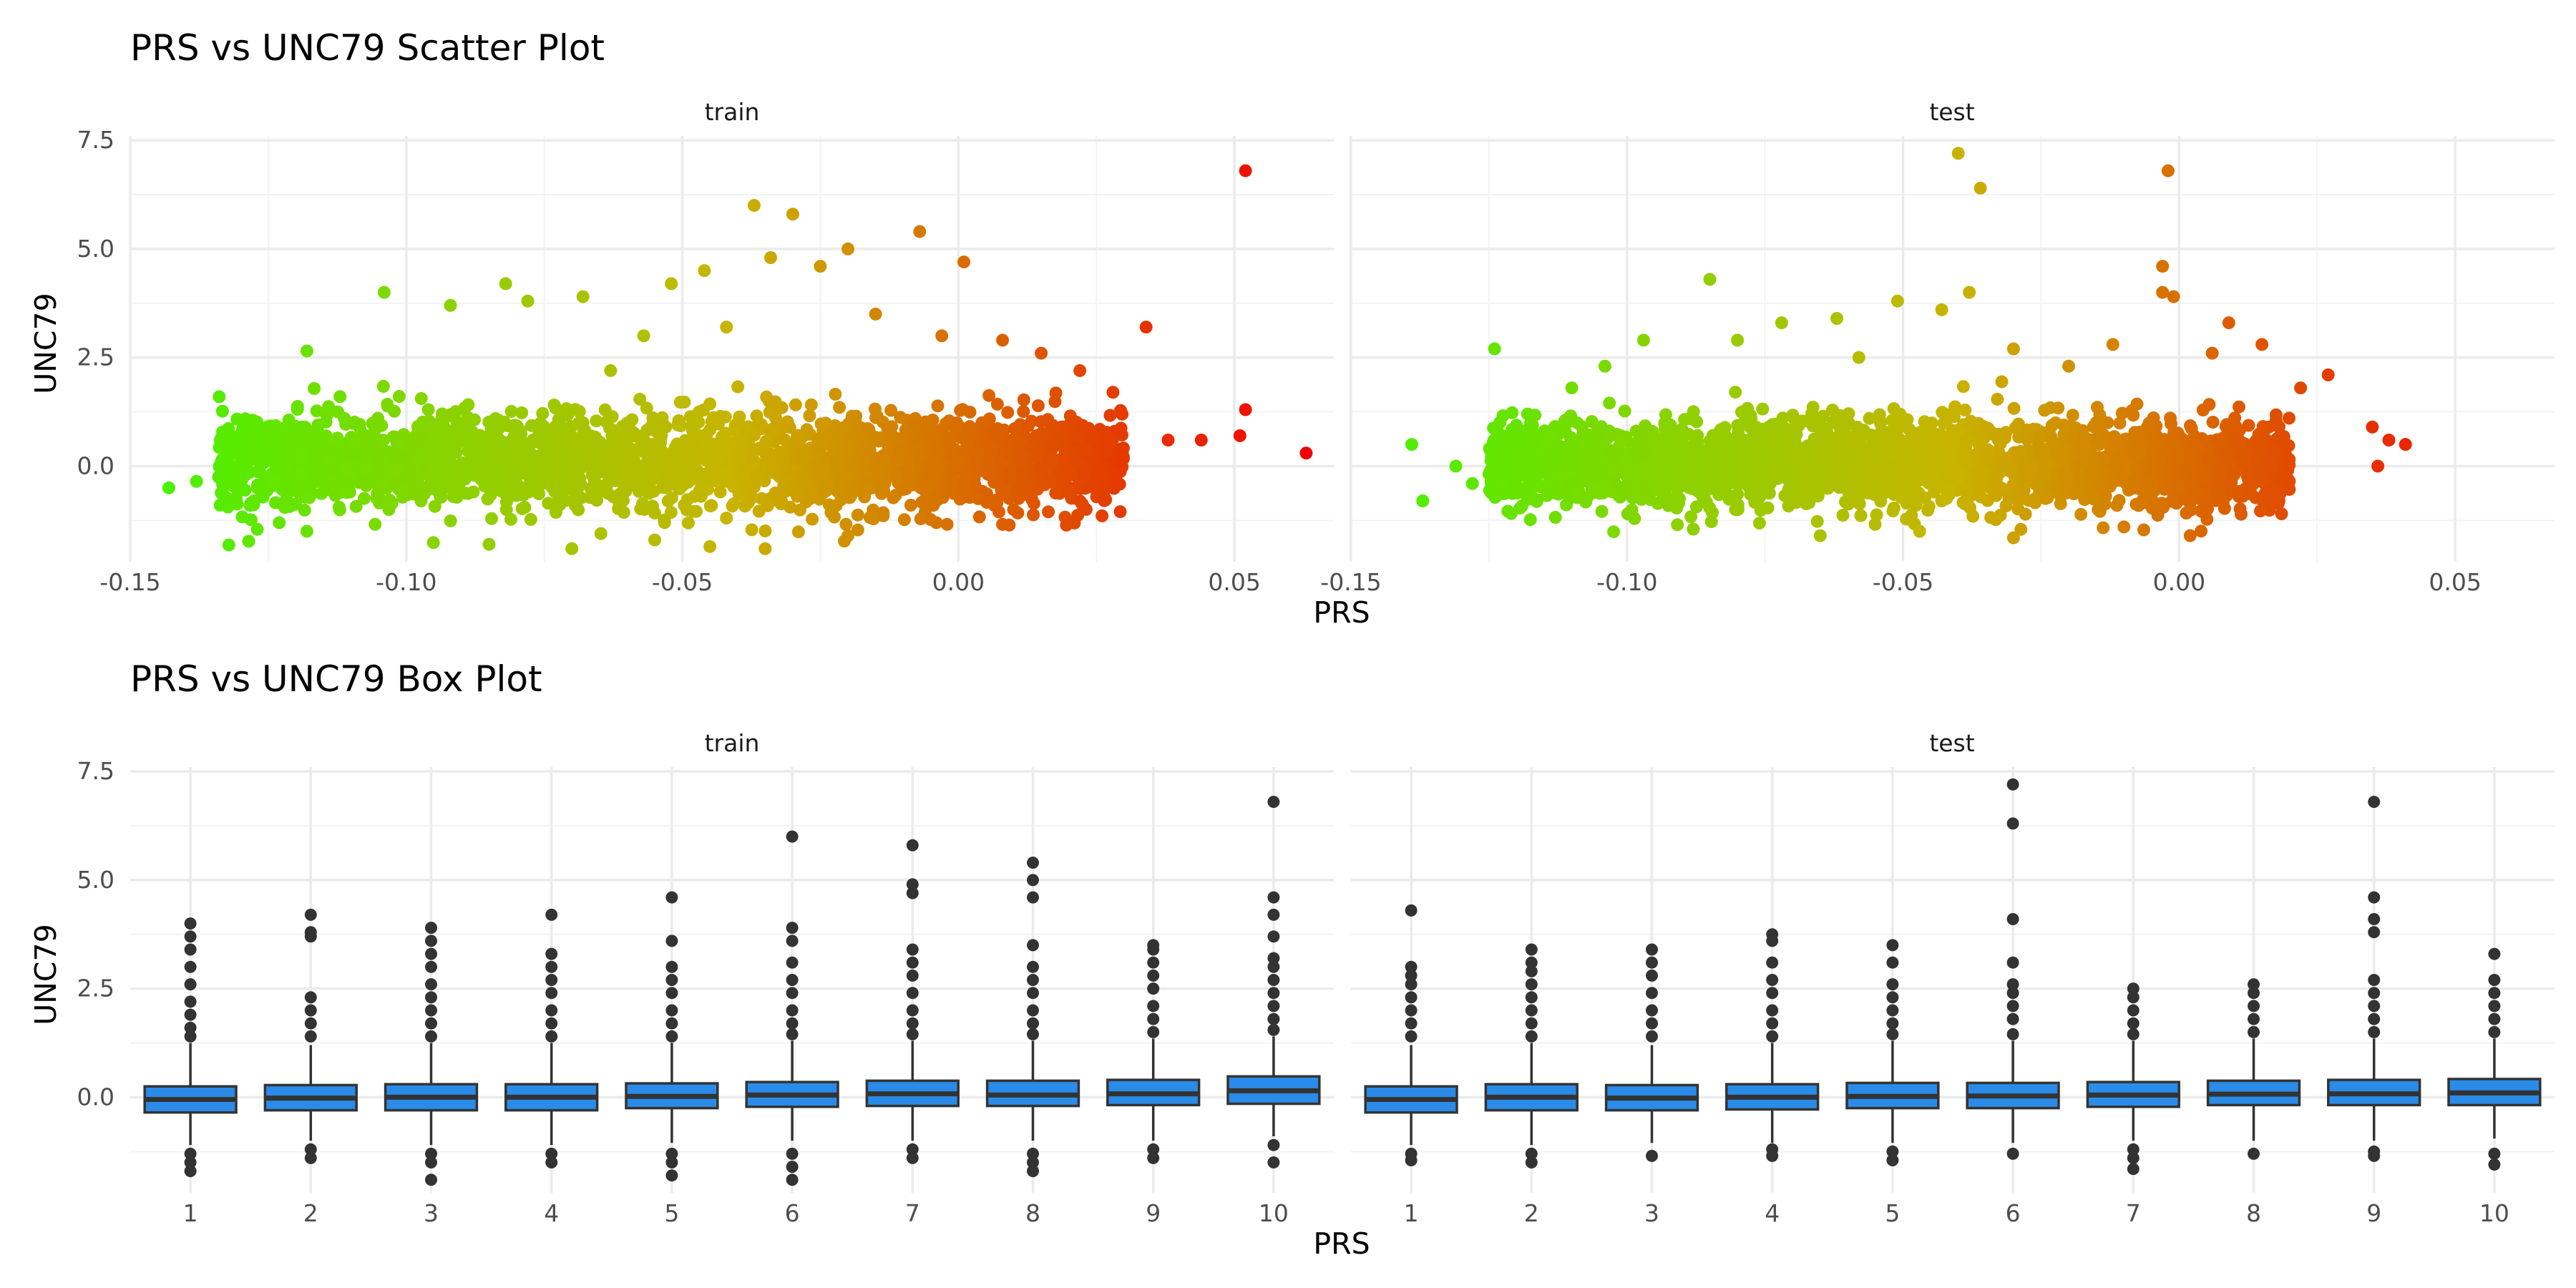 The height and width of the screenshot is (1288, 2576). Describe the element at coordinates (958, 582) in the screenshot. I see `x-tick-label: 0.00` at that location.